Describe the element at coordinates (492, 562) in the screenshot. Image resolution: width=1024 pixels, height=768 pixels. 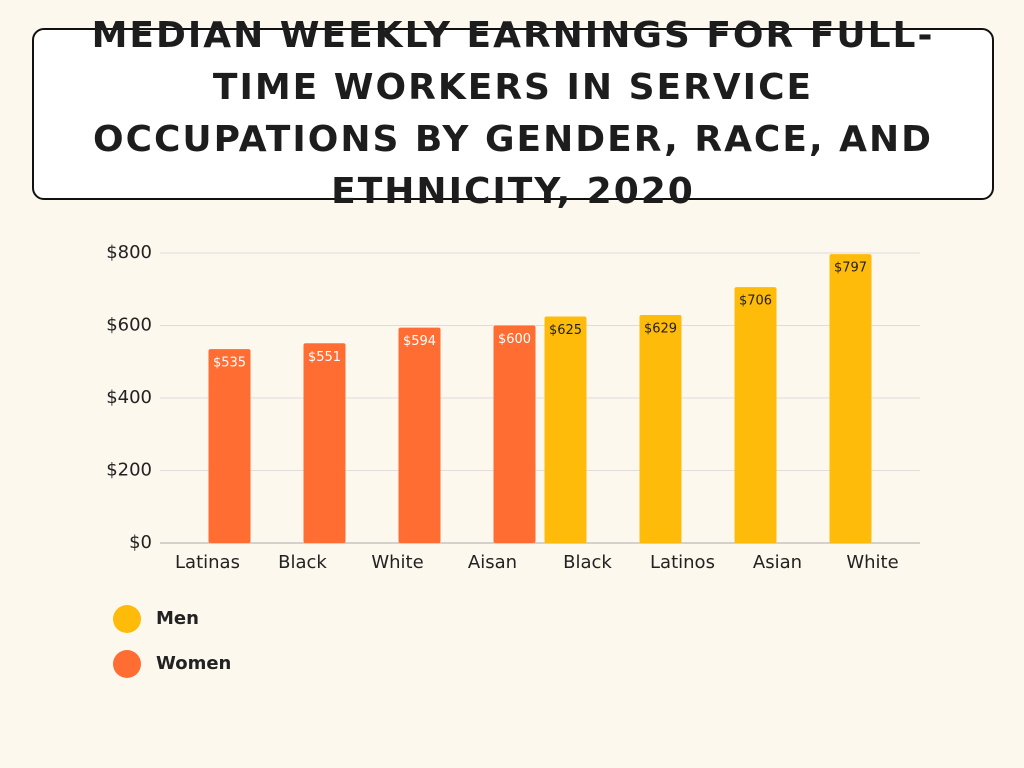
I see `x-tick-label: Aisan` at that location.